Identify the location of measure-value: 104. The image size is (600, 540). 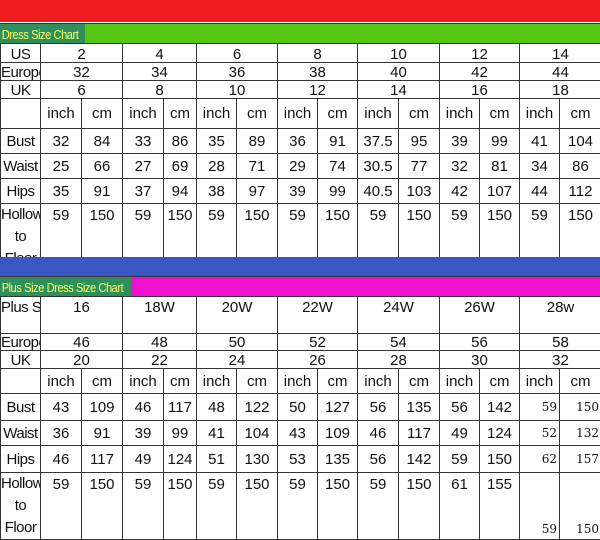
(257, 433).